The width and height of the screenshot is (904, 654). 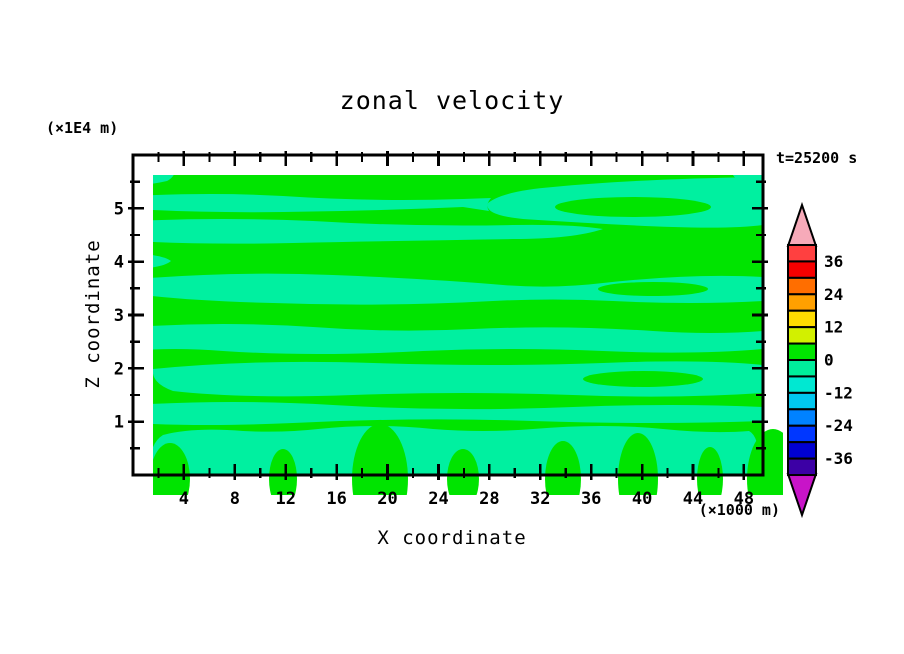 What do you see at coordinates (466, 499) in the screenshot?
I see `x-tick-labels: 4 8 12 16 20 24 28 32 36 40 44 48` at bounding box center [466, 499].